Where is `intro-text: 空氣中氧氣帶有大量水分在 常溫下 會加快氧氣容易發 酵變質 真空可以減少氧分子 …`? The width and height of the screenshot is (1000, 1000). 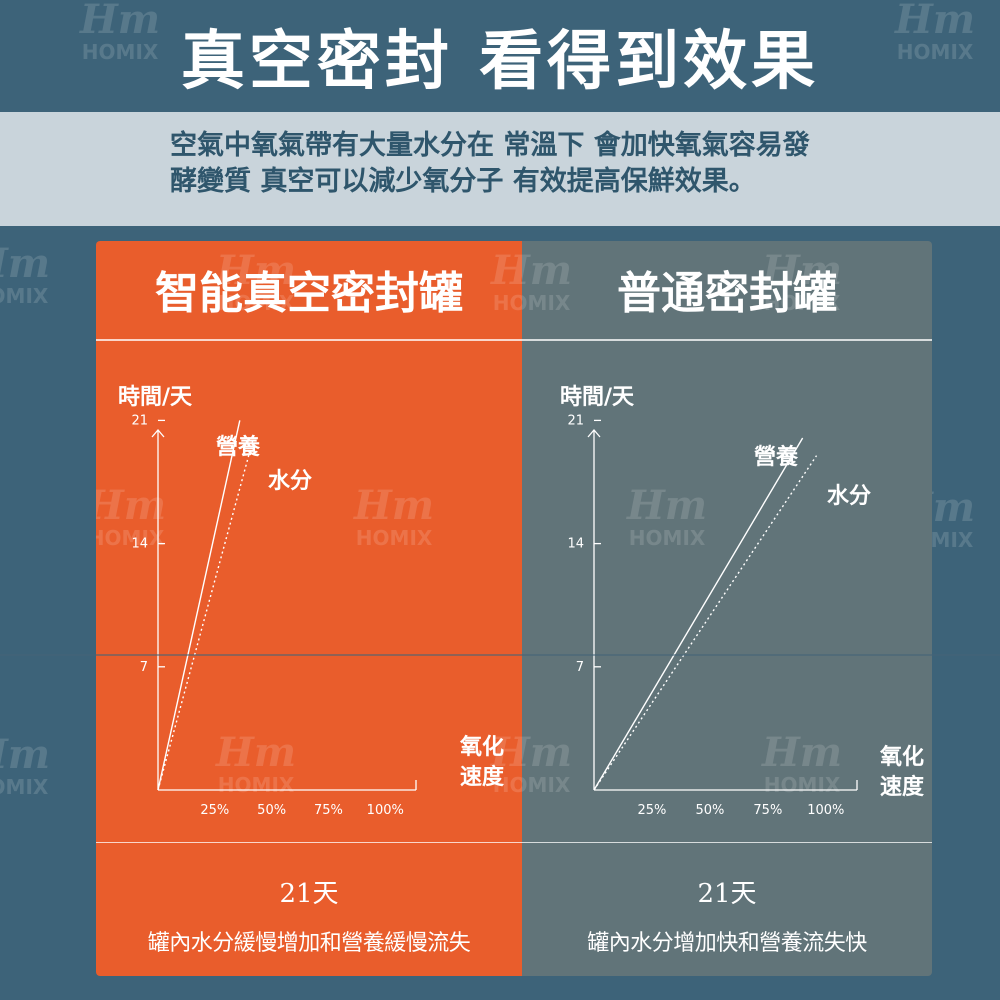 intro-text: 空氣中氧氣帶有大量水分在 常溫下 會加快氧氣容易發 酵變質 真空可以減少氧分子 … is located at coordinates (550, 164).